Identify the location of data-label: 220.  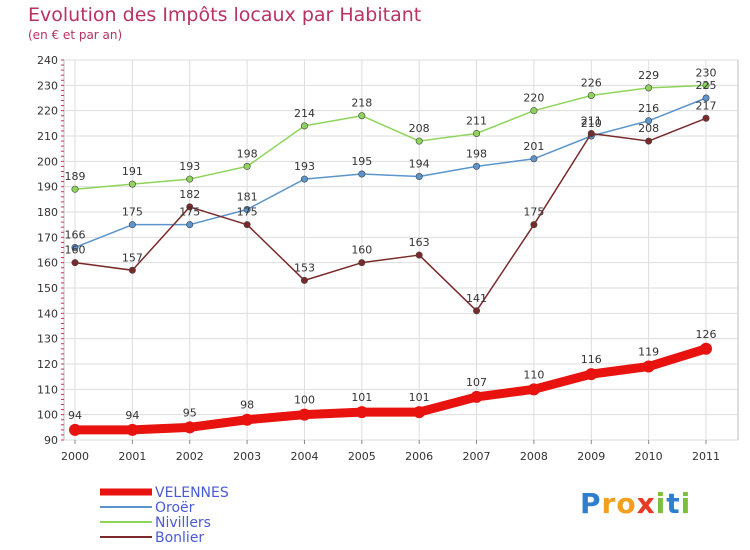
(533, 98).